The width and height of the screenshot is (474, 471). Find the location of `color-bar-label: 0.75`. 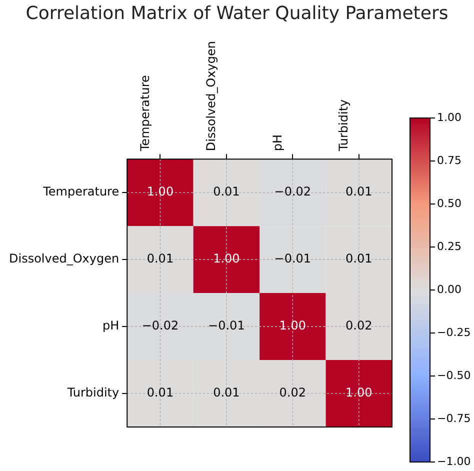

color-bar-label: 0.75 is located at coordinates (449, 160).